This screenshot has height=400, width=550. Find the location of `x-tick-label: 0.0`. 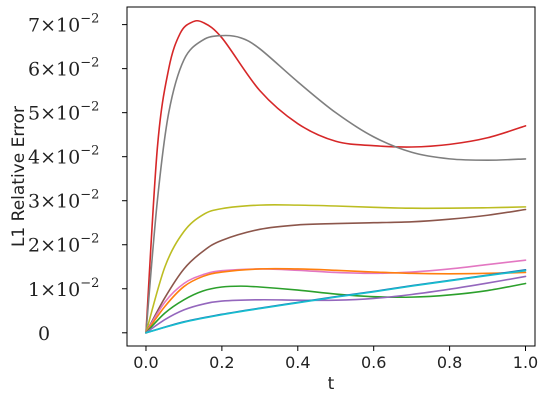

x-tick-label: 0.0 is located at coordinates (145, 362).